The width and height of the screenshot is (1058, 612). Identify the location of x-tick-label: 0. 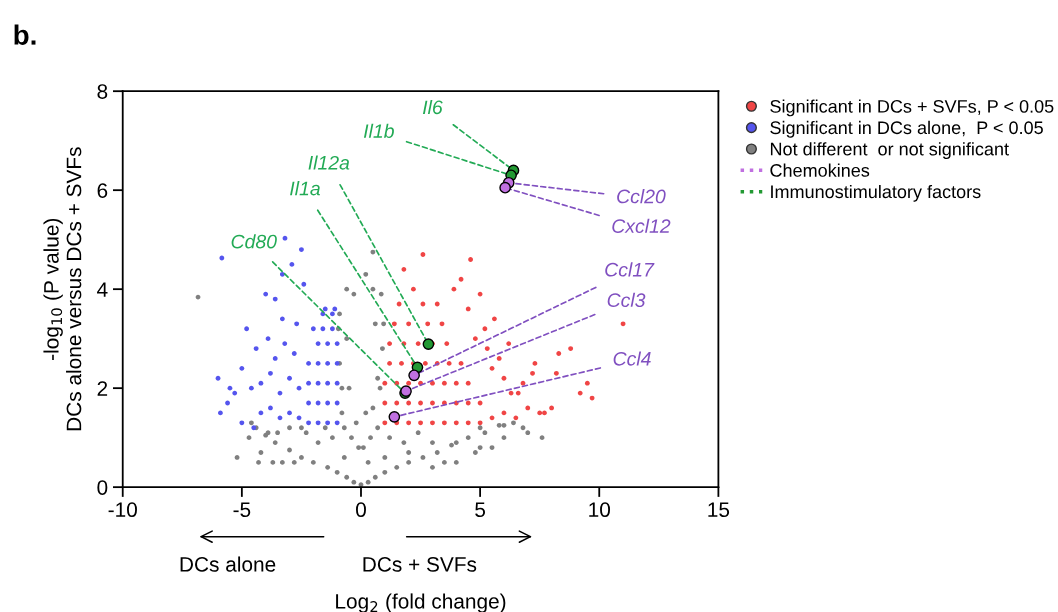
(361, 510).